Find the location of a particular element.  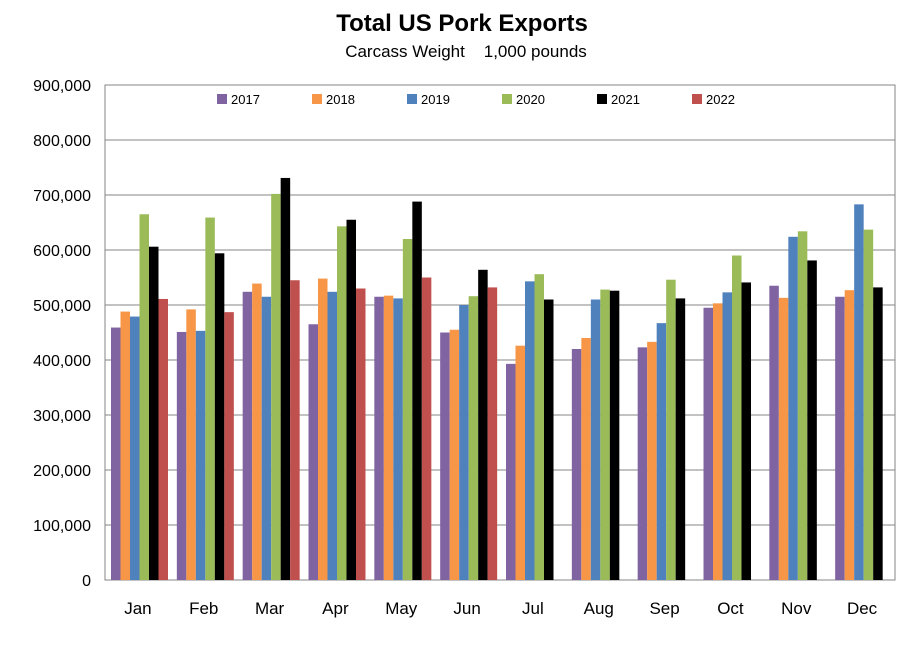

bar-2018-Jul is located at coordinates (520, 462).